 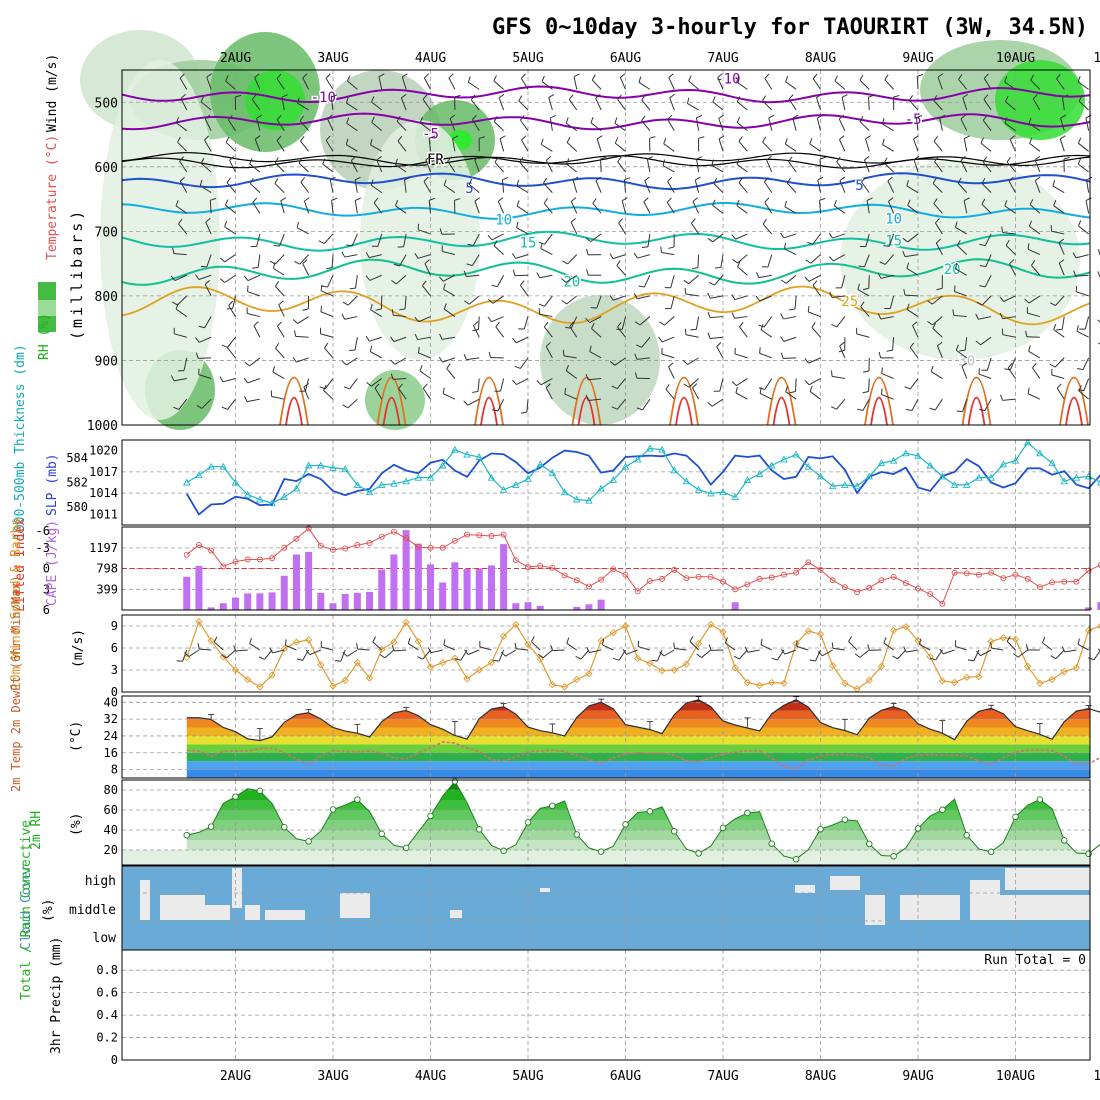 I want to click on slp-tick: 1020, so click(x=103, y=451).